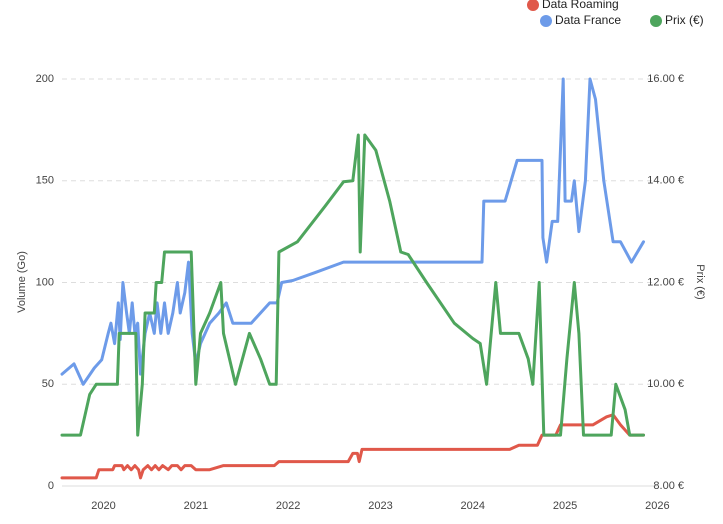  Describe the element at coordinates (580, 5) in the screenshot. I see `legend-label: Data Roaming` at that location.